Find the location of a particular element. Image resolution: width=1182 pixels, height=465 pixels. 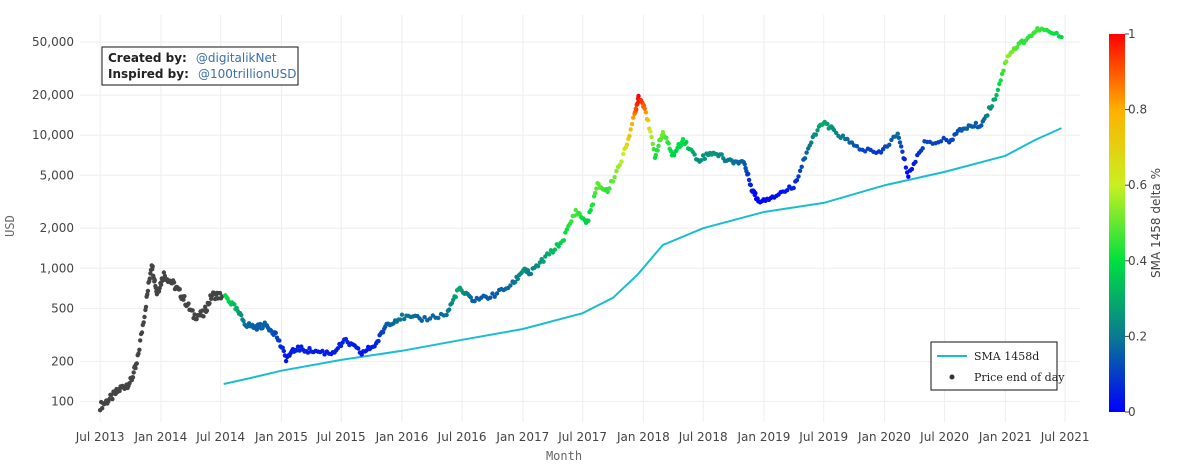

x-tick-label: Jan 2015 is located at coordinates (281, 437).